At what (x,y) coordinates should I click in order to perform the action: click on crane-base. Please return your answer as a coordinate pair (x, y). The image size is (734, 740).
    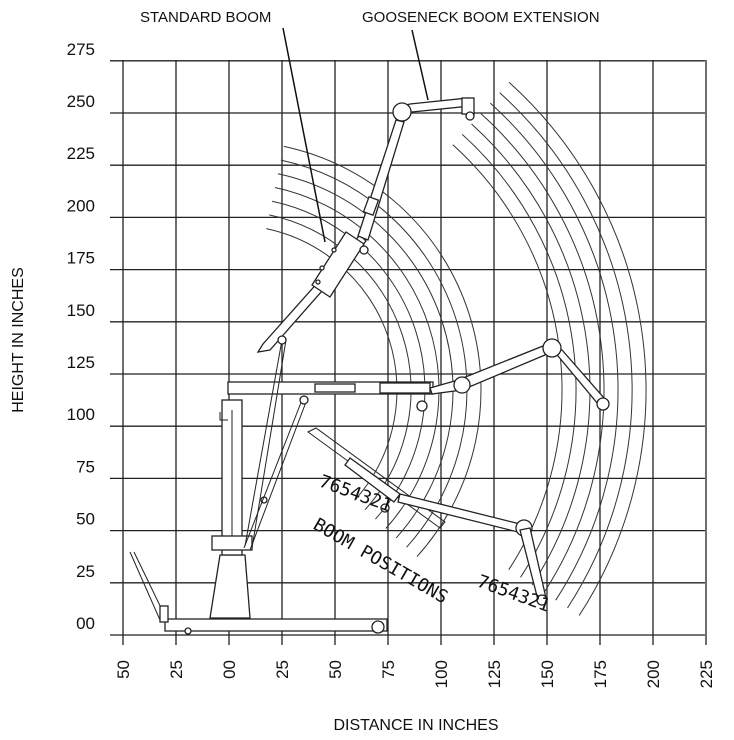
    Looking at the image, I should click on (258, 517).